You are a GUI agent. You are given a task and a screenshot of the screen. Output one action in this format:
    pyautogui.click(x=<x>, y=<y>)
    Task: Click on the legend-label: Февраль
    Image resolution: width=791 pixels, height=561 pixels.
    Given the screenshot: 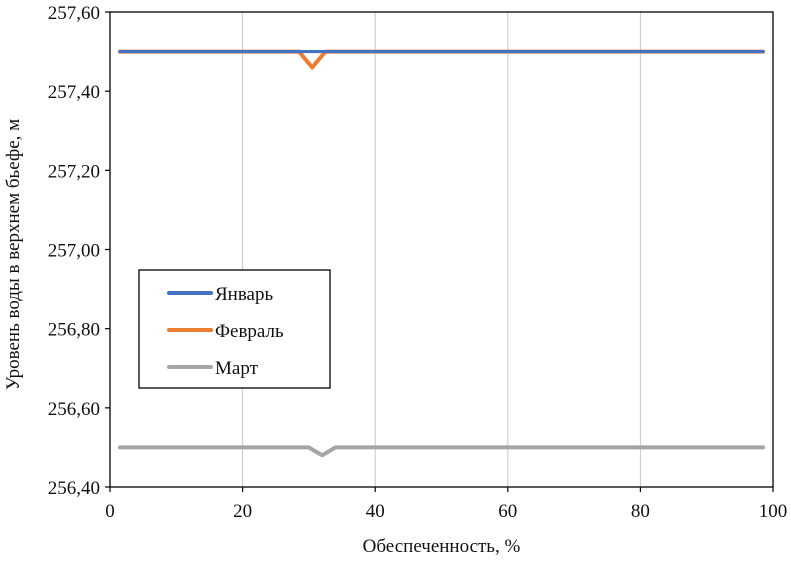 What is the action you would take?
    pyautogui.click(x=249, y=331)
    